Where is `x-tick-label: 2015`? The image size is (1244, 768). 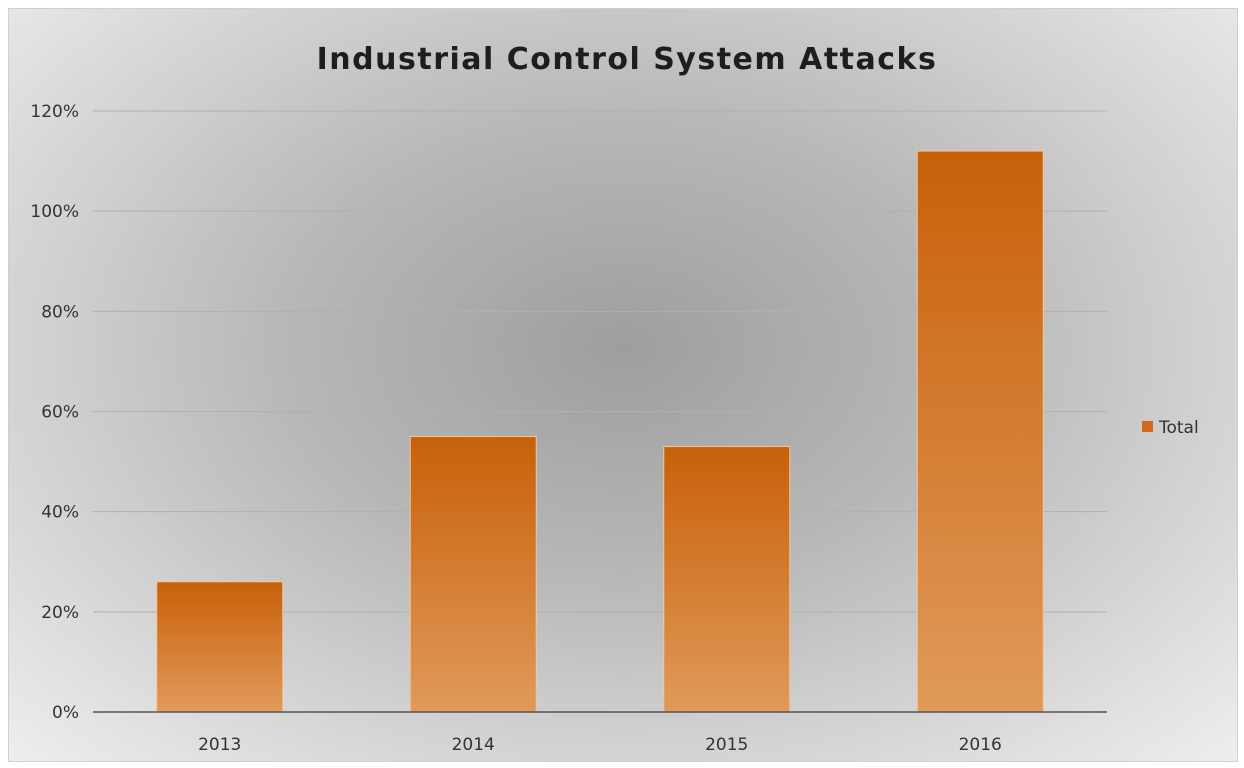
x-tick-label: 2015 is located at coordinates (726, 745).